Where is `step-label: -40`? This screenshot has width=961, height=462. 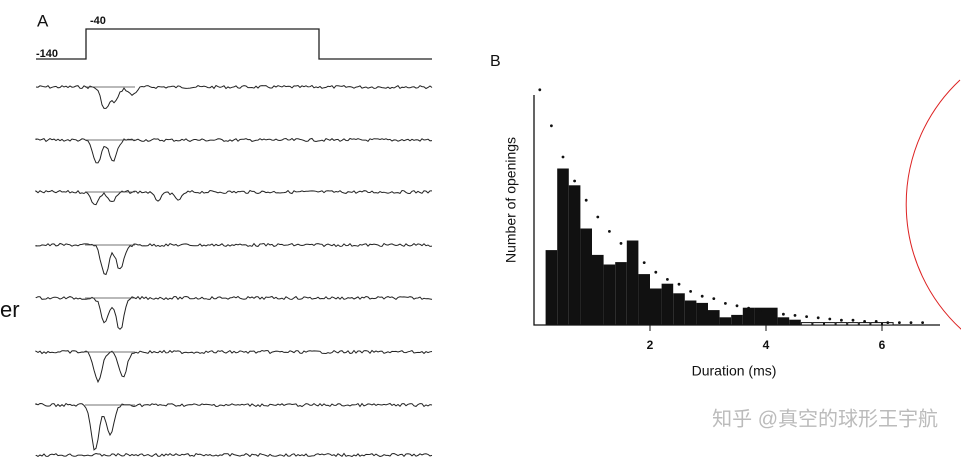
step-label: -40 is located at coordinates (98, 21).